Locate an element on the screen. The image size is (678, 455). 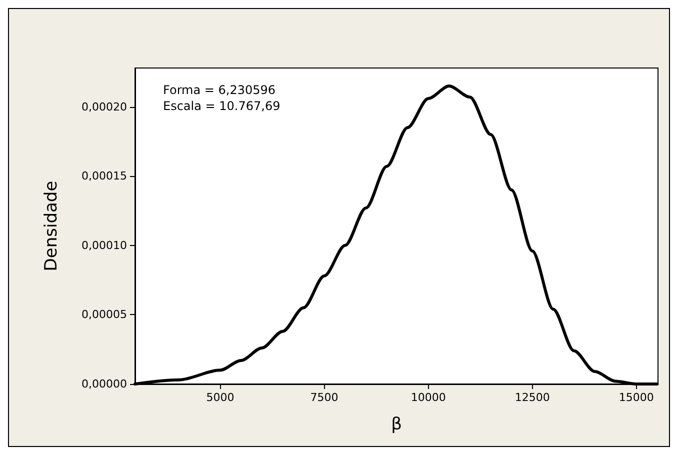
annotation: Forma = 6,230596 is located at coordinates (219, 90).